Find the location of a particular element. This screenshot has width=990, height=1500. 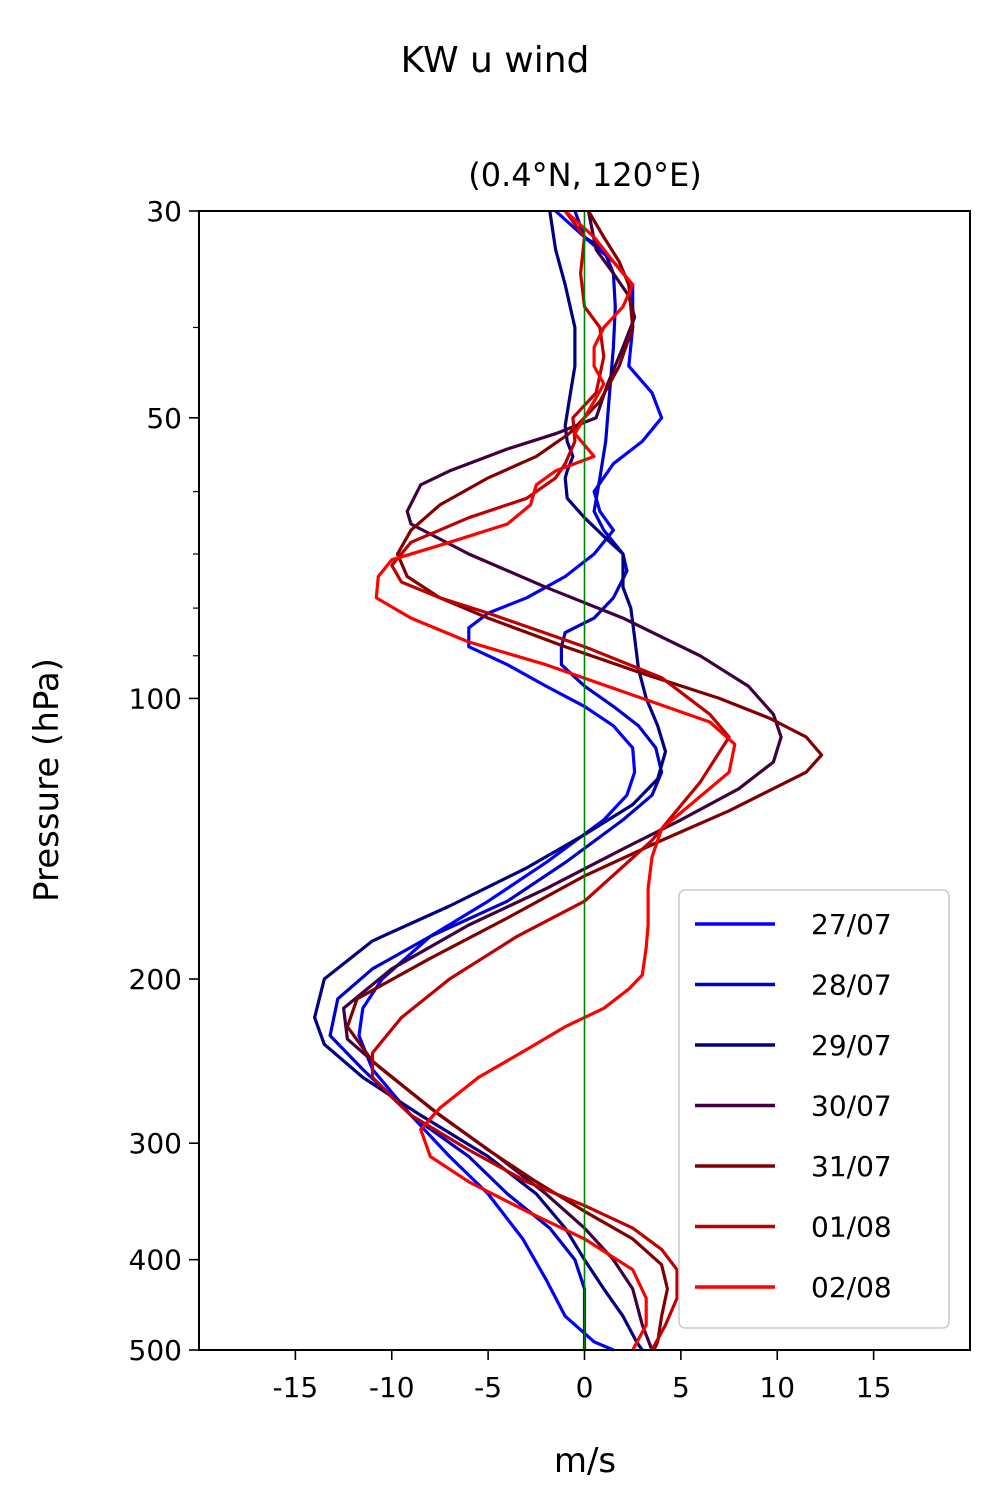

legend-label: 27/07 is located at coordinates (851, 924).